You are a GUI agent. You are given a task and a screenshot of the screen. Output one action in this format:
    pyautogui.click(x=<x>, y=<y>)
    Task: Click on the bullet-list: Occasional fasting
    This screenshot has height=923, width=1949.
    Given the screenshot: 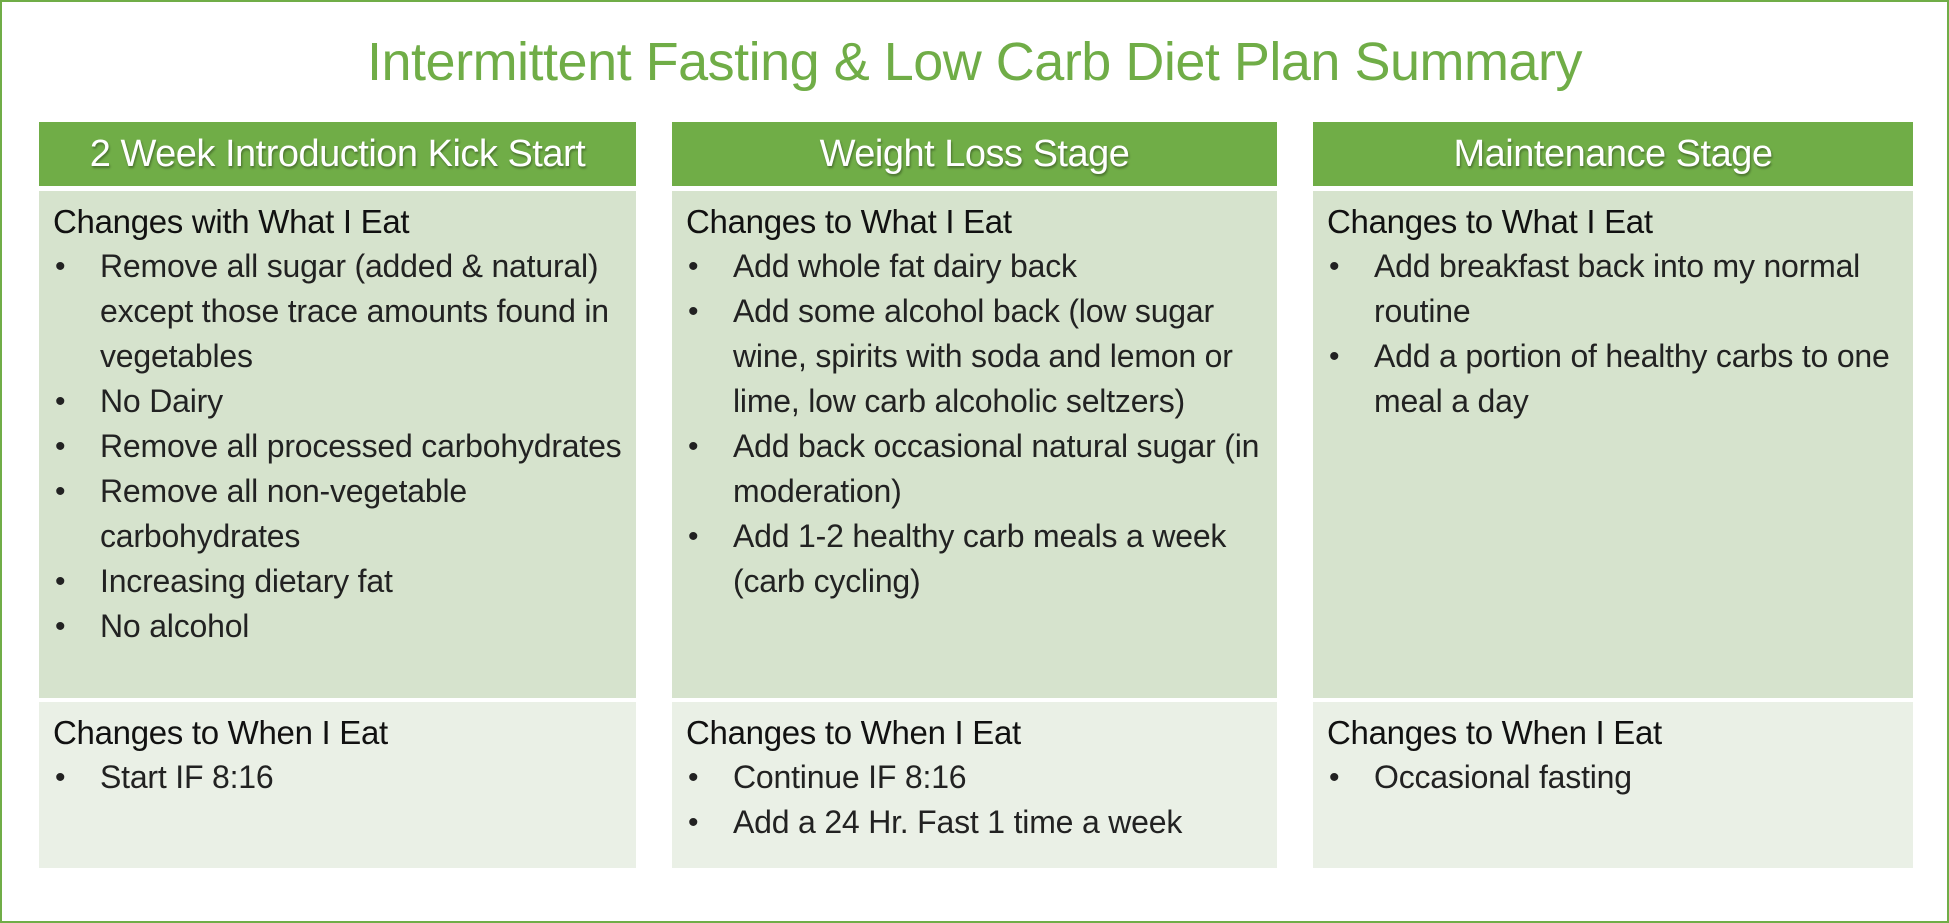 What is the action you would take?
    pyautogui.click(x=1613, y=777)
    